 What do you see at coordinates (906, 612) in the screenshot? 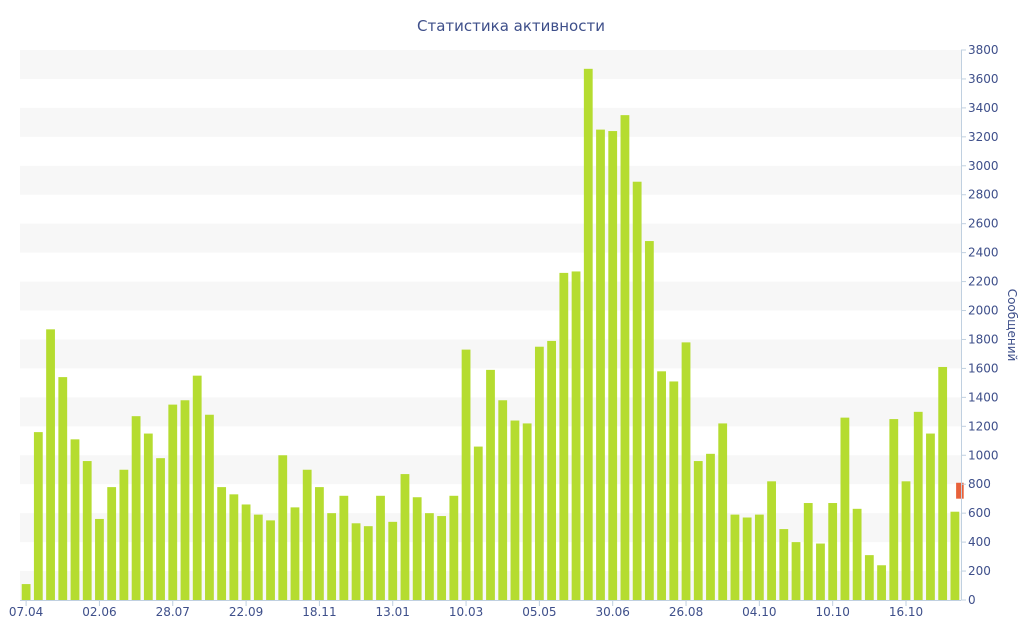
I see `x-tick-label: 16.10` at bounding box center [906, 612].